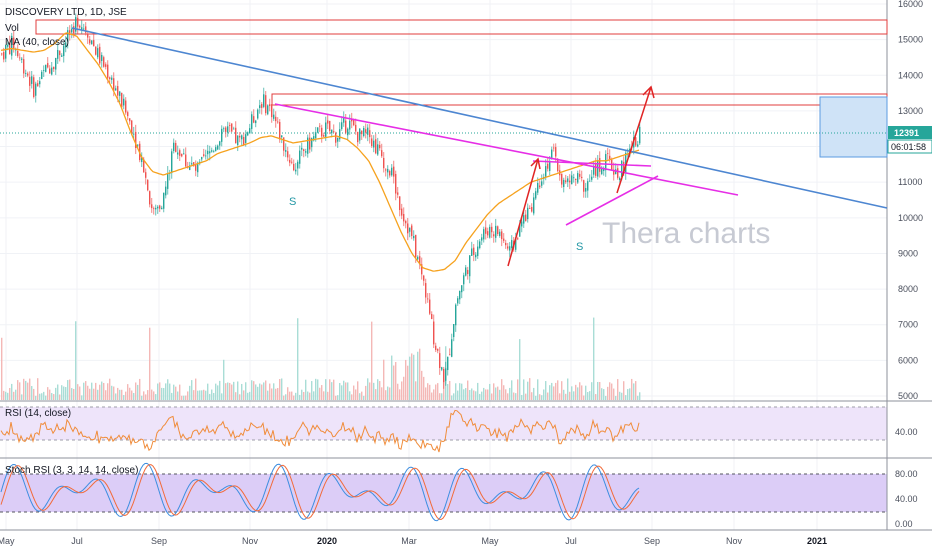  Describe the element at coordinates (652, 541) in the screenshot. I see `time-tick-label: Sep` at that location.